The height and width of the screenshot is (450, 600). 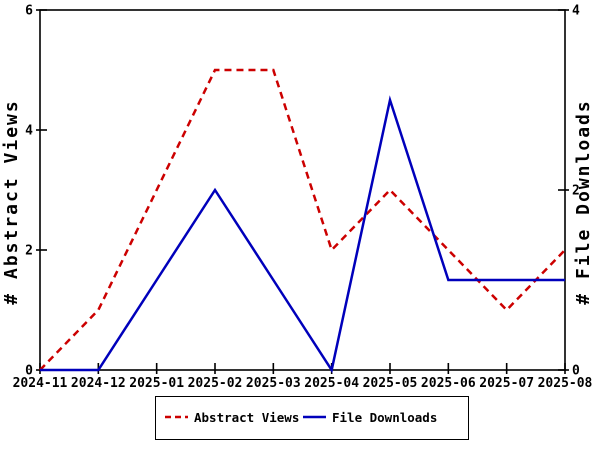 I want to click on y-left-tick-label: 0, so click(x=29, y=371).